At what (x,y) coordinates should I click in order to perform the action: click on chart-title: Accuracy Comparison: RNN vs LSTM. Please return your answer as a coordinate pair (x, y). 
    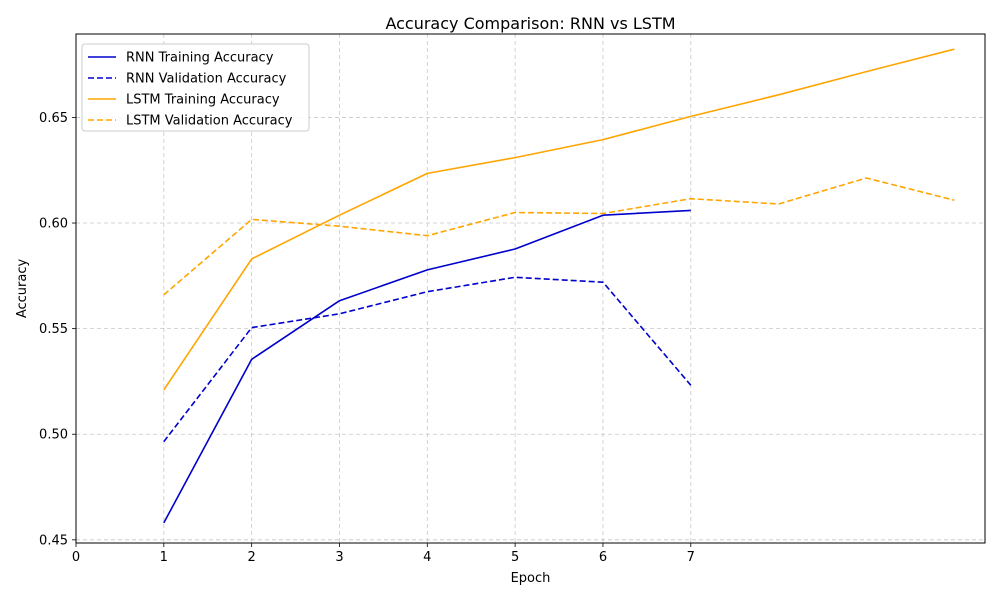
    Looking at the image, I should click on (530, 23).